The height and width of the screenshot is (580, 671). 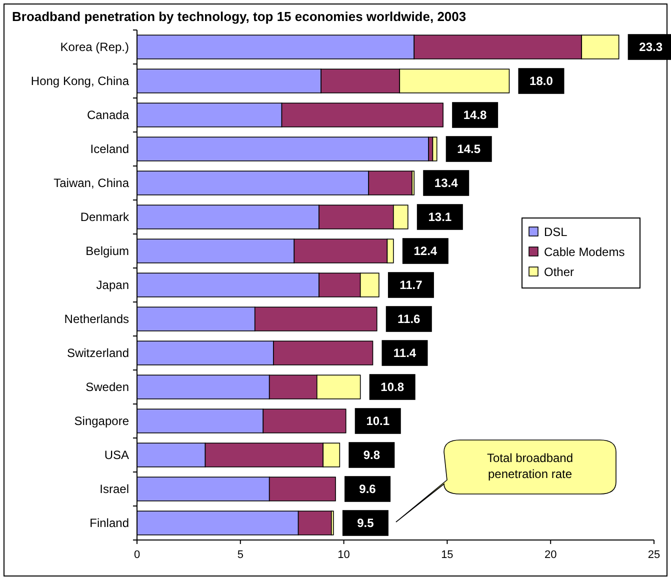 I want to click on total-label: 12.4, so click(x=426, y=251).